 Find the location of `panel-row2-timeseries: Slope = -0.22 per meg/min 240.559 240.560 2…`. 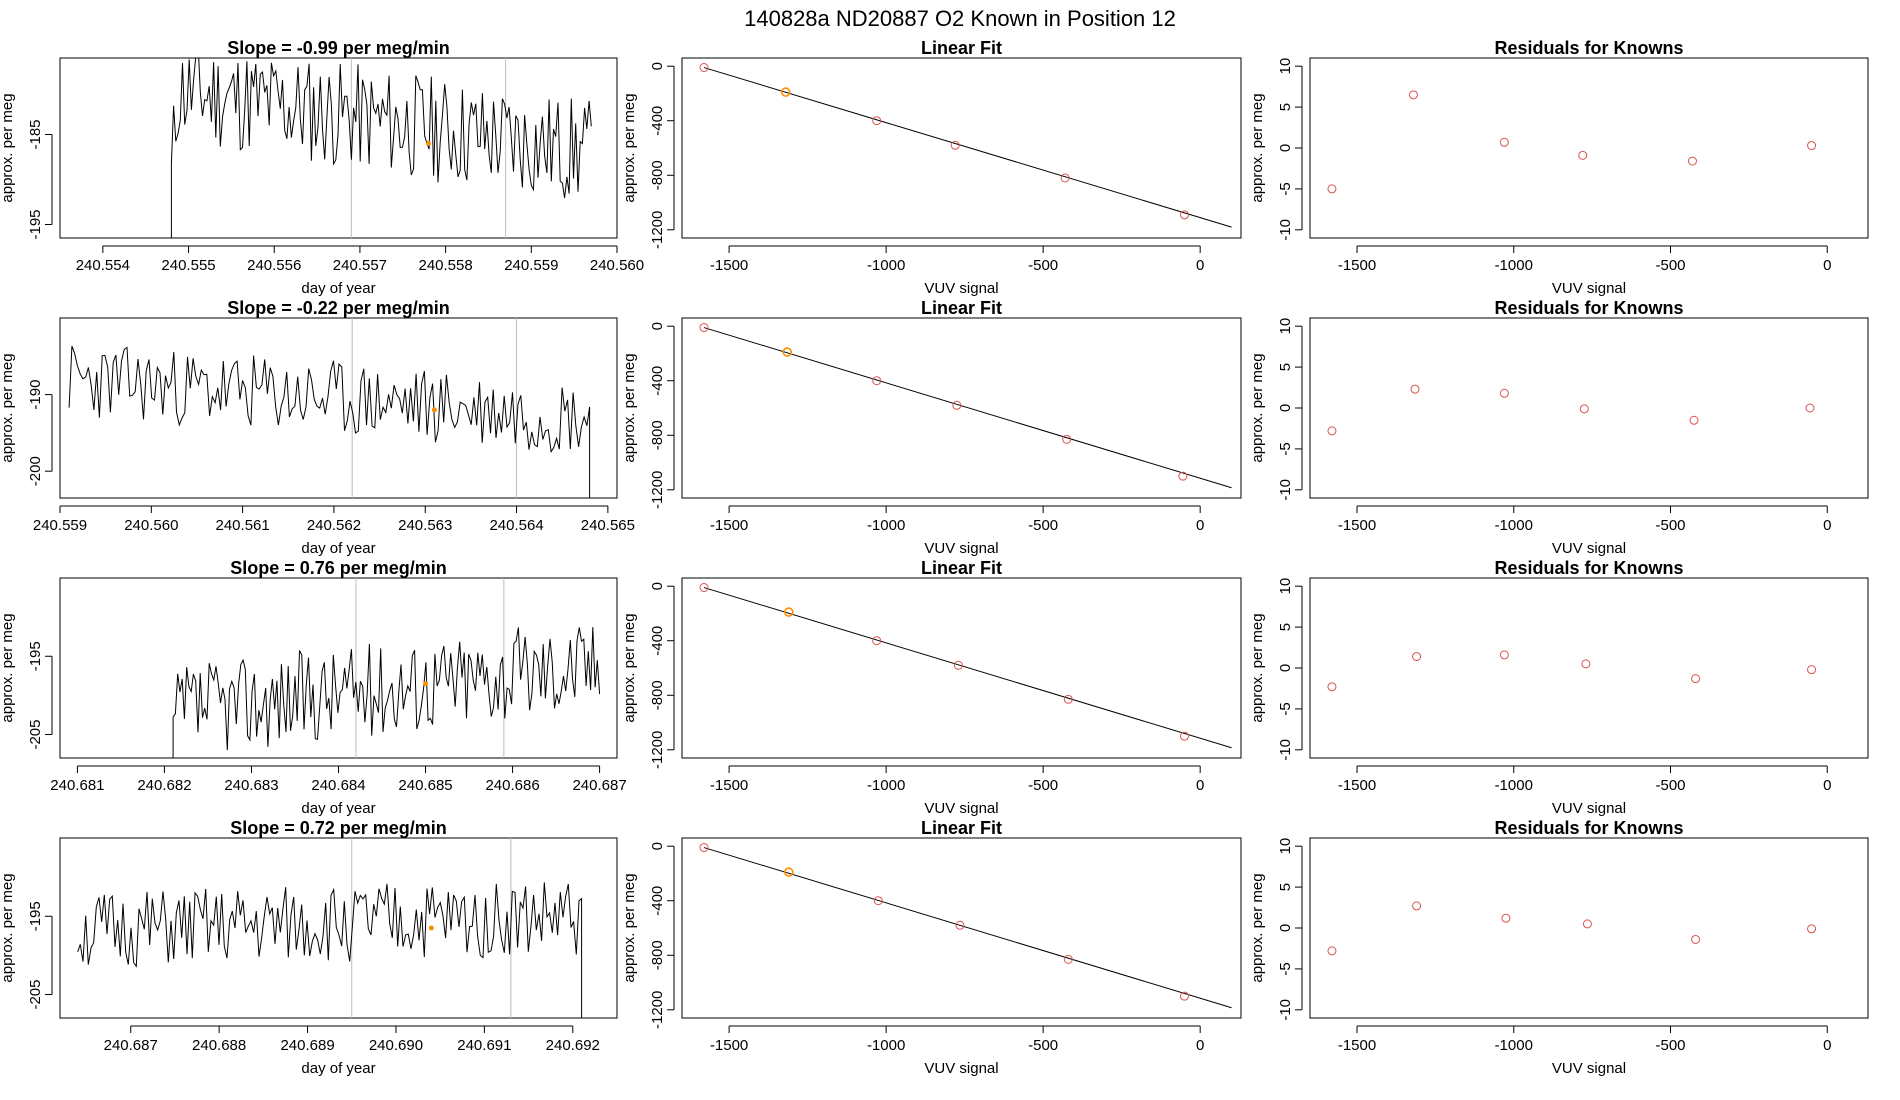

panel-row2-timeseries: Slope = -0.22 per meg/min 240.559 240.560 2… is located at coordinates (317, 427).